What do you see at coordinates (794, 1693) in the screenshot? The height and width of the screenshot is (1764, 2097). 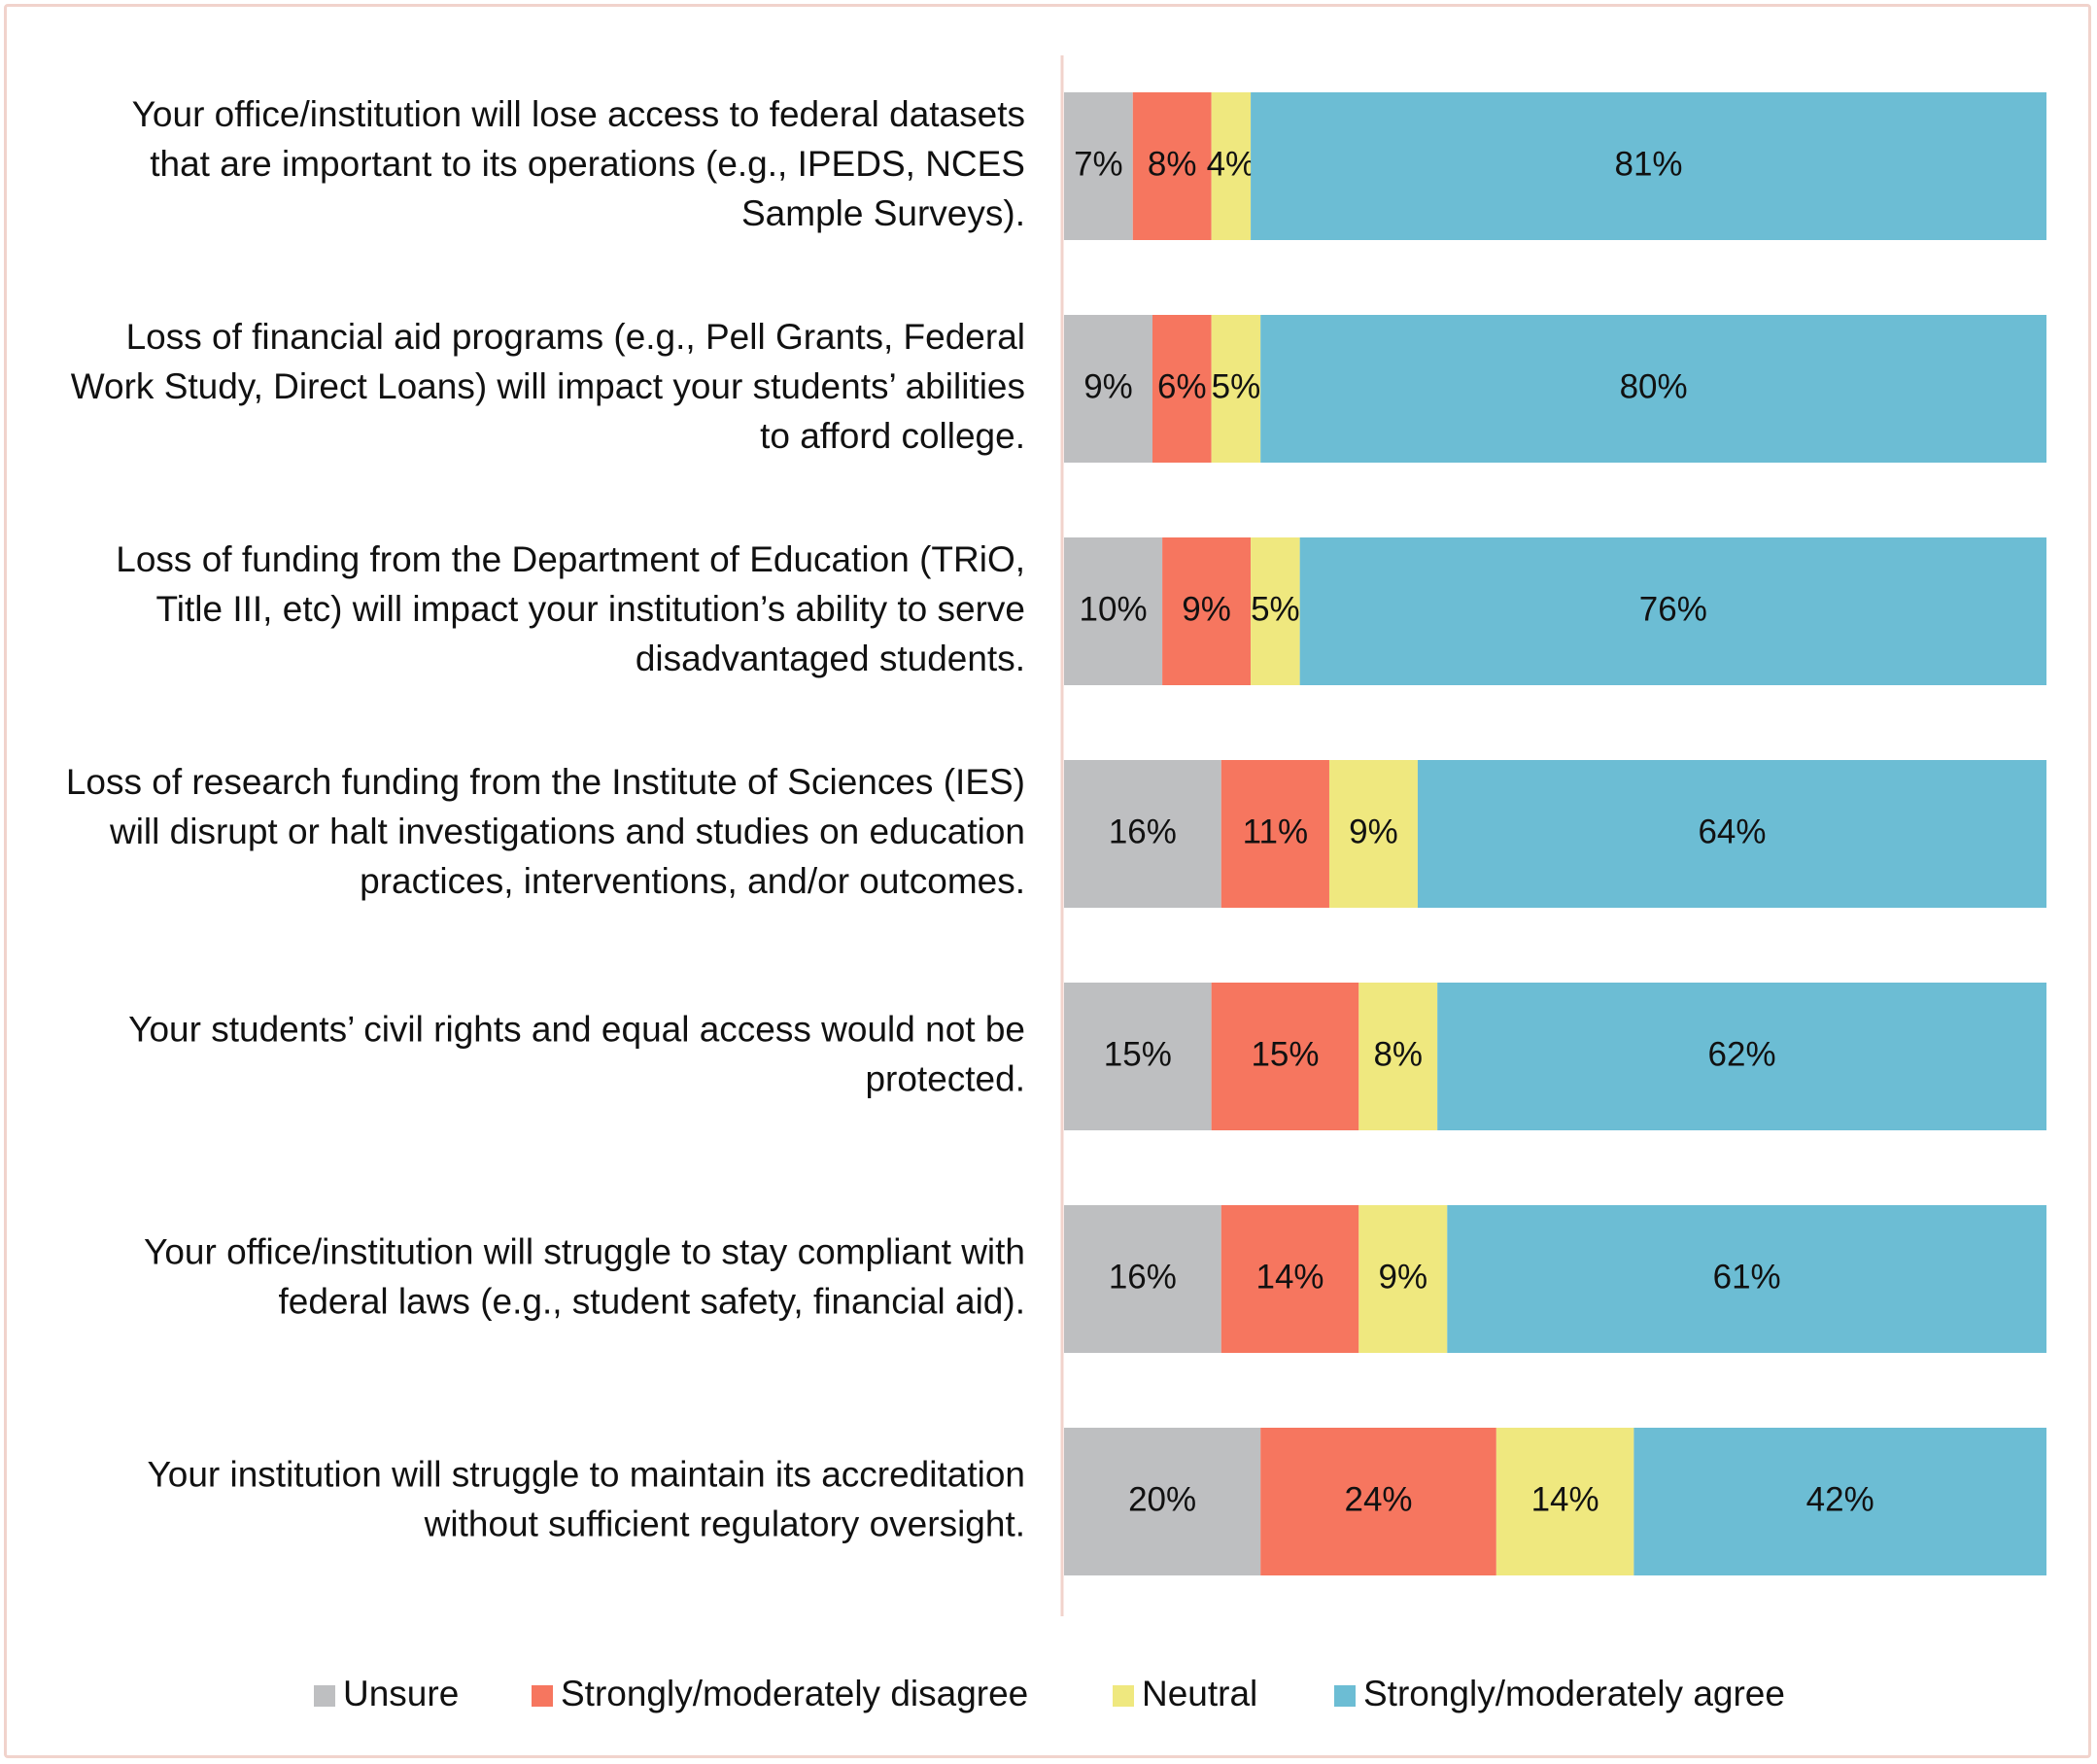 I see `legend-label-strongly-moderately-disagree: Strongly/moderately disagree` at bounding box center [794, 1693].